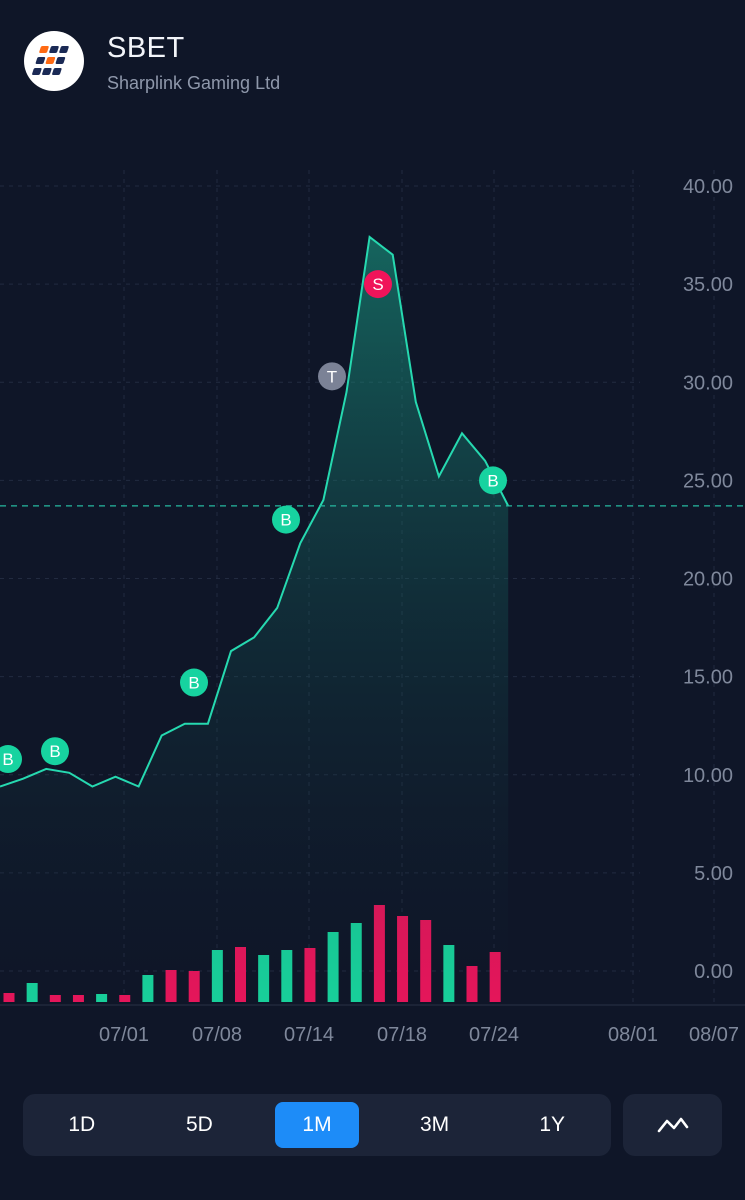 The width and height of the screenshot is (745, 1200). I want to click on x-tick-label: 07/08, so click(217, 1035).